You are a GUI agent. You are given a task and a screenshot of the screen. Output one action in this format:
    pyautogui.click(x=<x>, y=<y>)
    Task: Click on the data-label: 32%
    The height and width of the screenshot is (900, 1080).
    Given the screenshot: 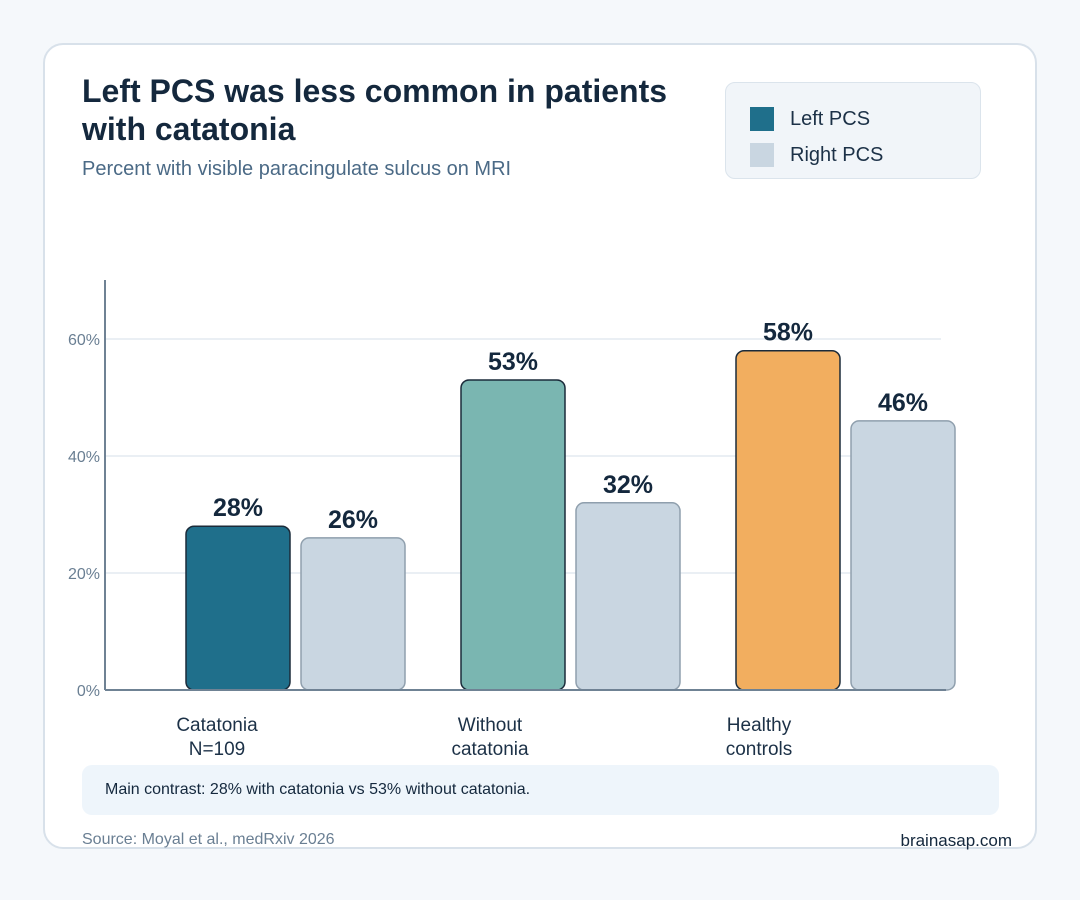 What is the action you would take?
    pyautogui.click(x=628, y=485)
    